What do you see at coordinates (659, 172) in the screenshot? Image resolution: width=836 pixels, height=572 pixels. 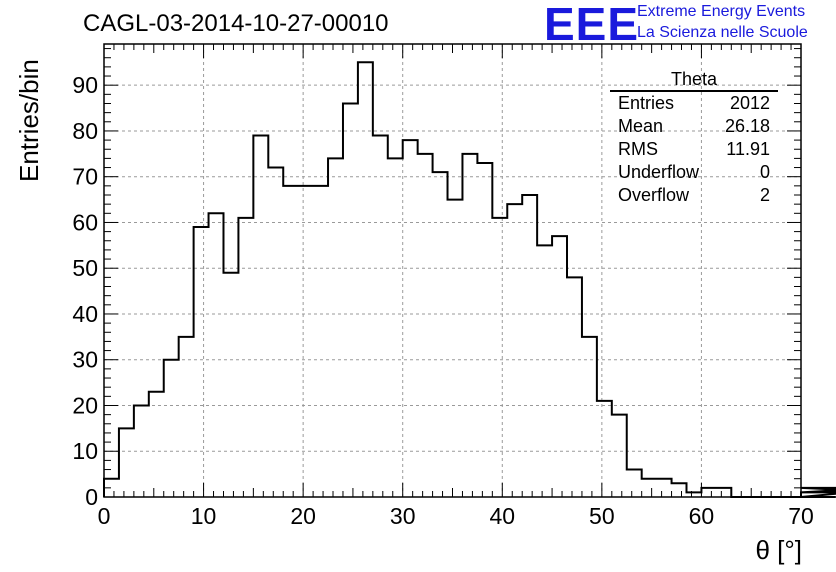 I see `stats-label-underflow: Underflow` at bounding box center [659, 172].